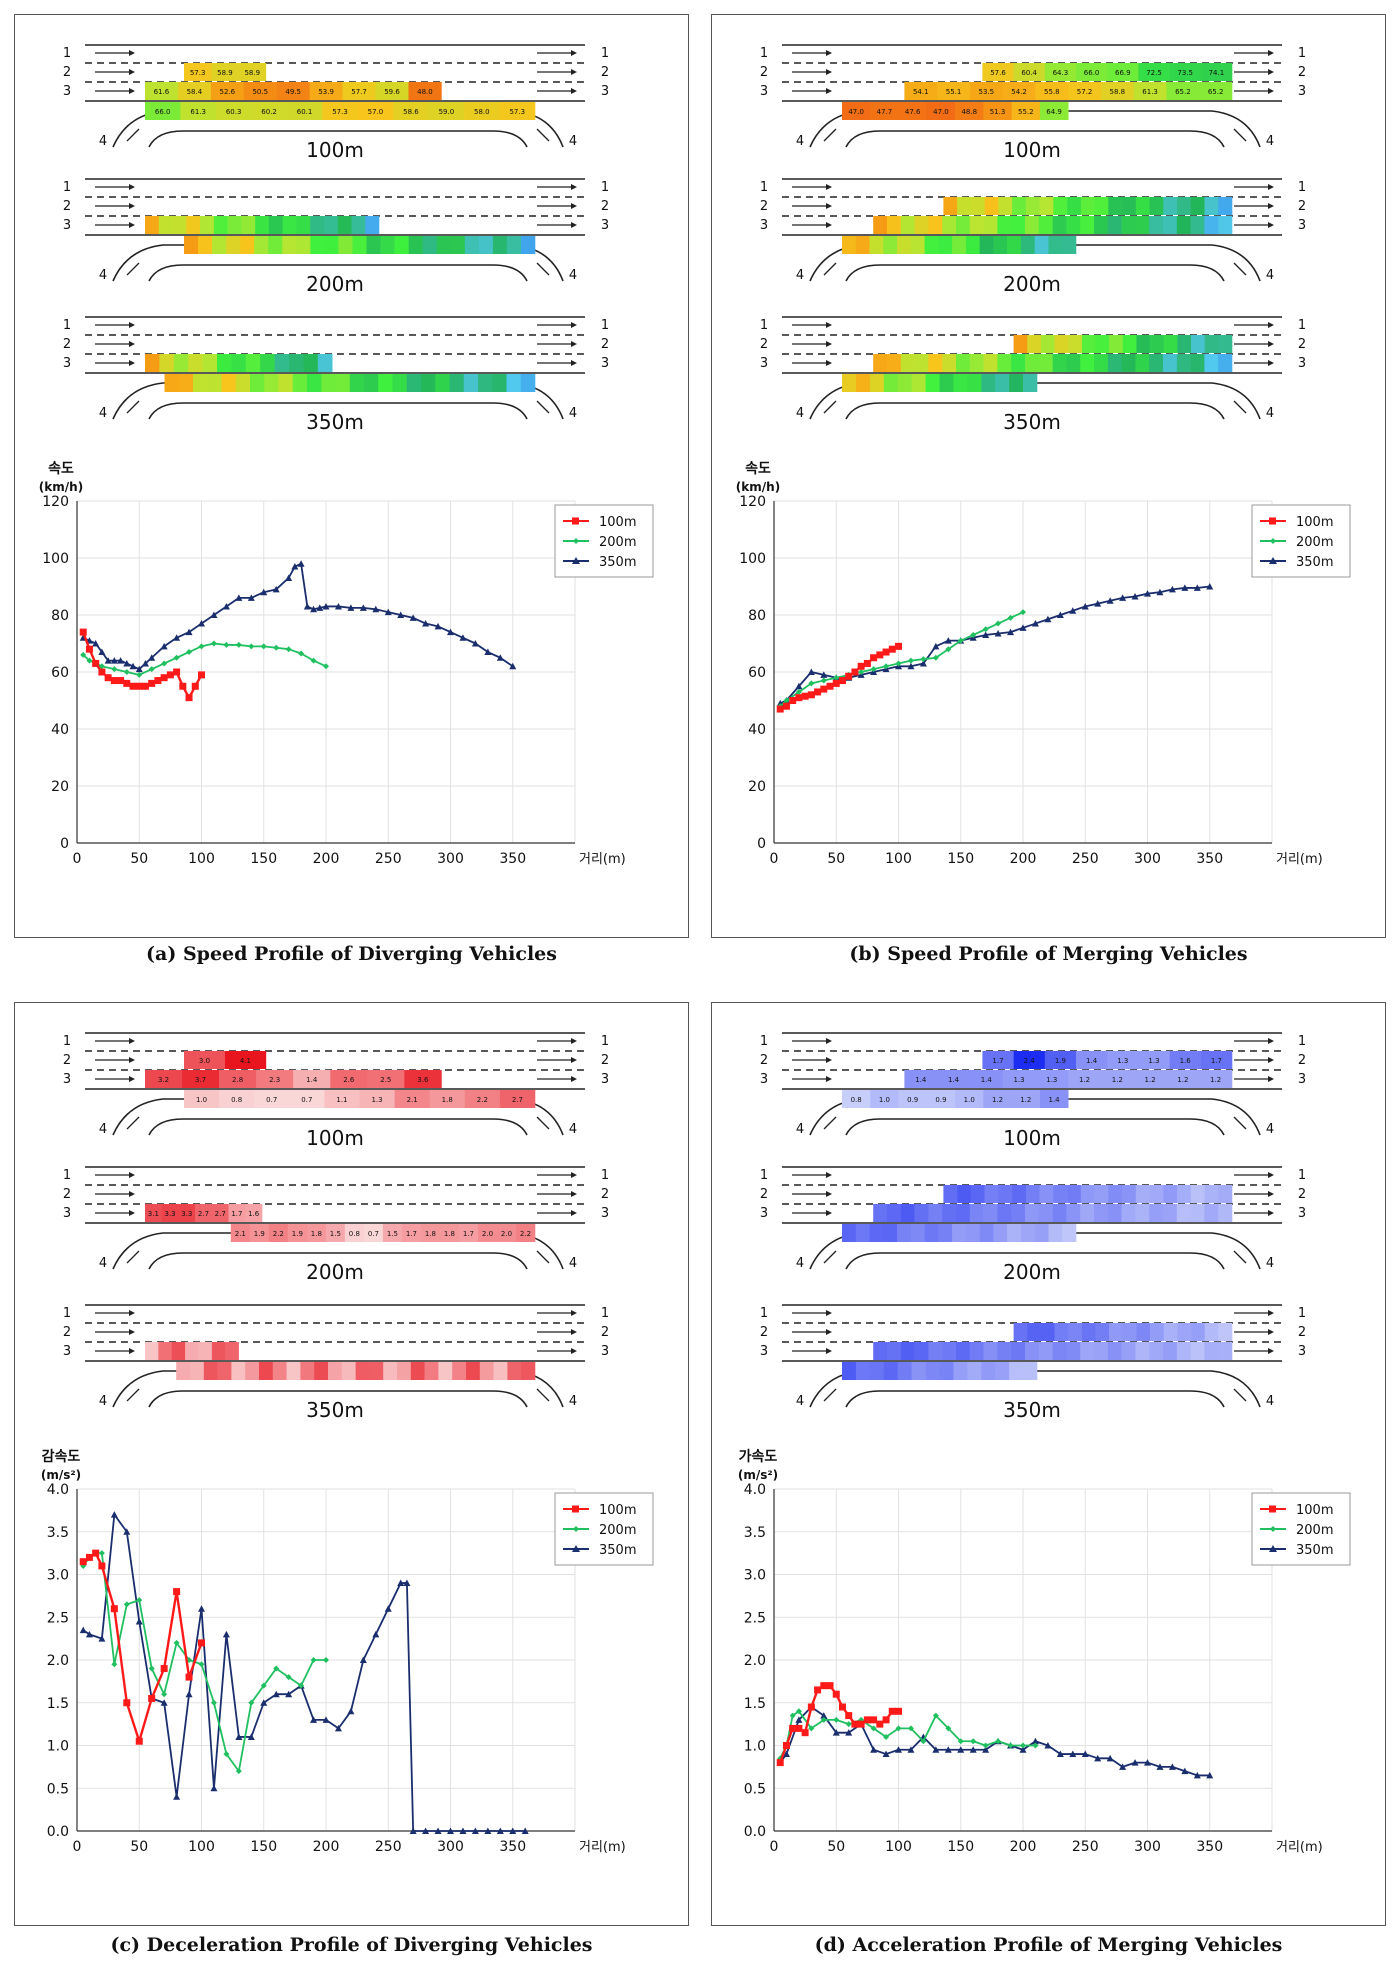 The image size is (1400, 1971). What do you see at coordinates (1302, 344) in the screenshot?
I see `lane-number-right: 2` at bounding box center [1302, 344].